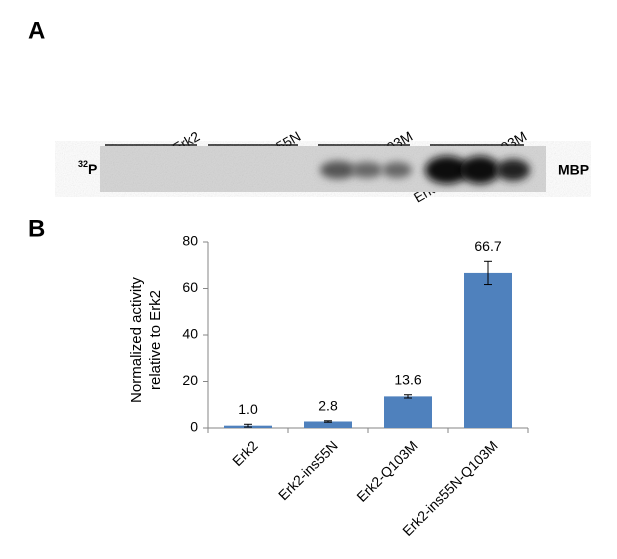 The height and width of the screenshot is (559, 617). What do you see at coordinates (190, 287) in the screenshot?
I see `y-tick-label: 60` at bounding box center [190, 287].